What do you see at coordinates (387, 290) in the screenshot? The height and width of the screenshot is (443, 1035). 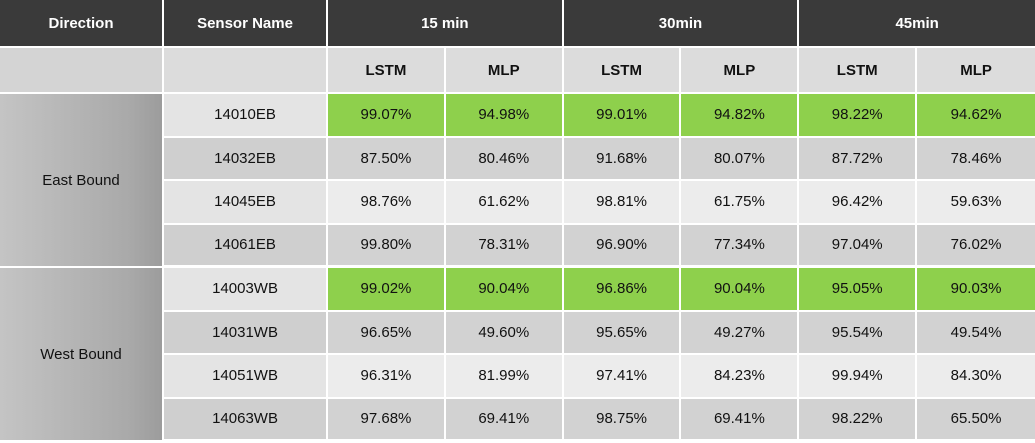 I see `accuracy-cell: 99.02%` at bounding box center [387, 290].